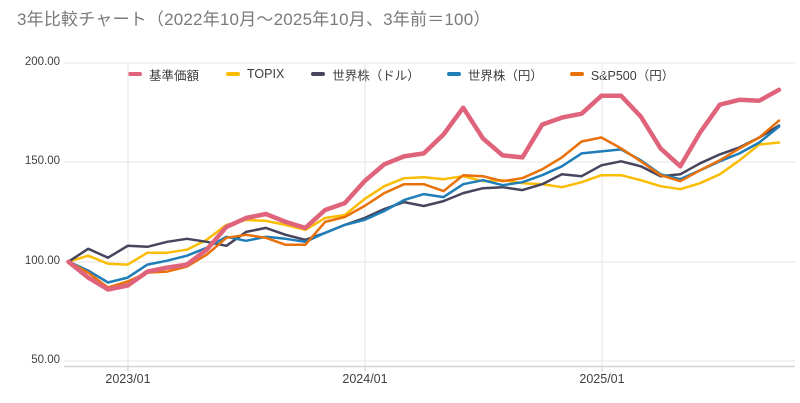  Describe the element at coordinates (576, 74) in the screenshot. I see `sp500-jpy-series-swatch-icon` at that location.